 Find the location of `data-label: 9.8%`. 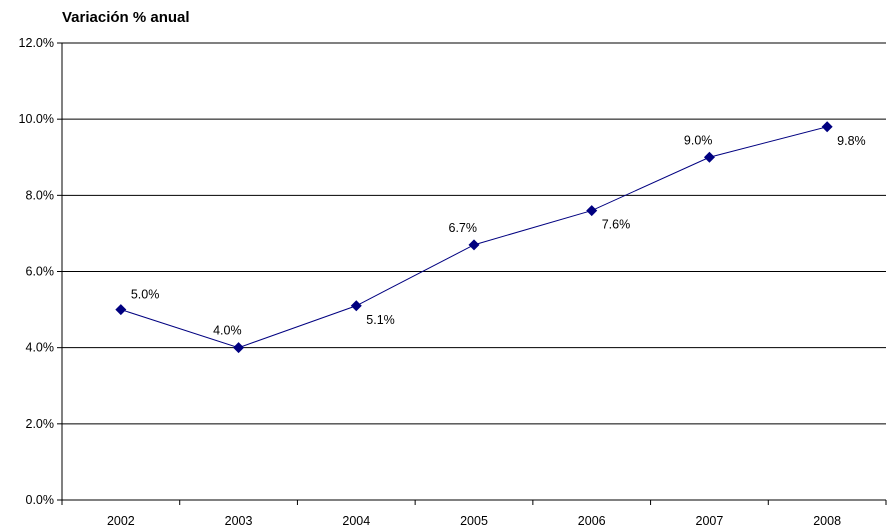

data-label: 9.8% is located at coordinates (851, 141).